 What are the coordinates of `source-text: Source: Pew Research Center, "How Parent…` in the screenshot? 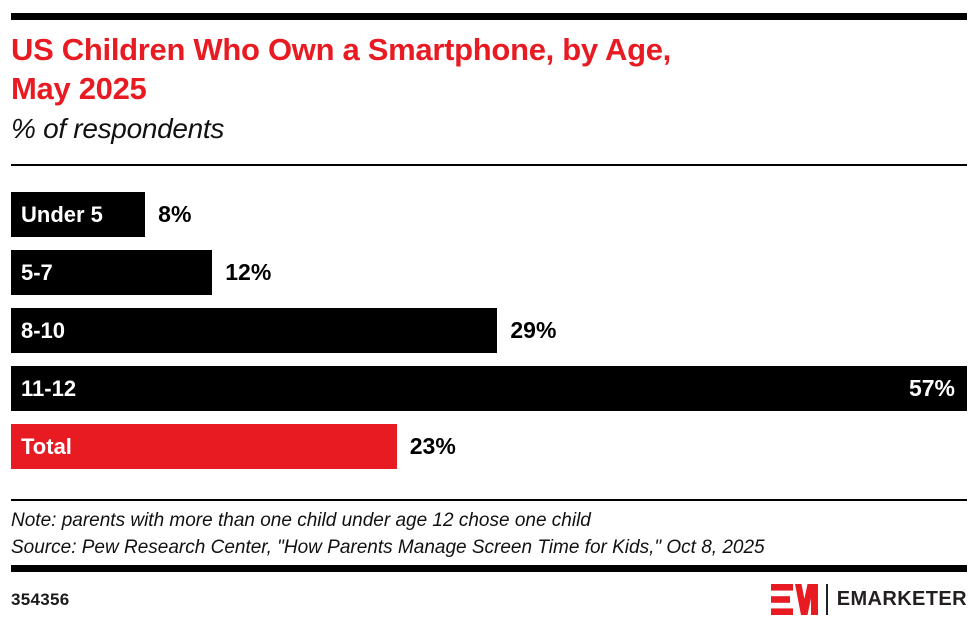 It's located at (388, 547).